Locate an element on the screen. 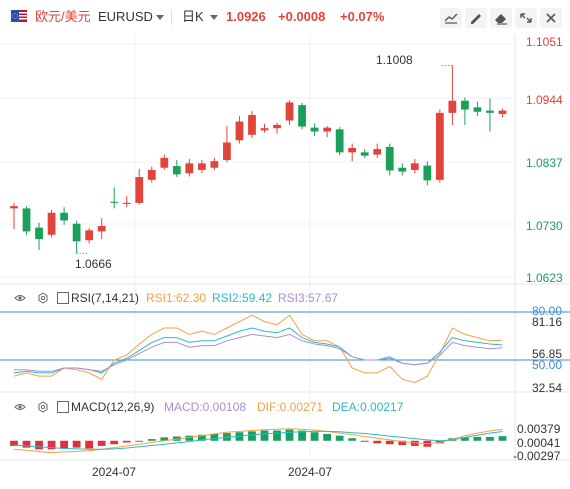  macd-pane is located at coordinates (258, 441).